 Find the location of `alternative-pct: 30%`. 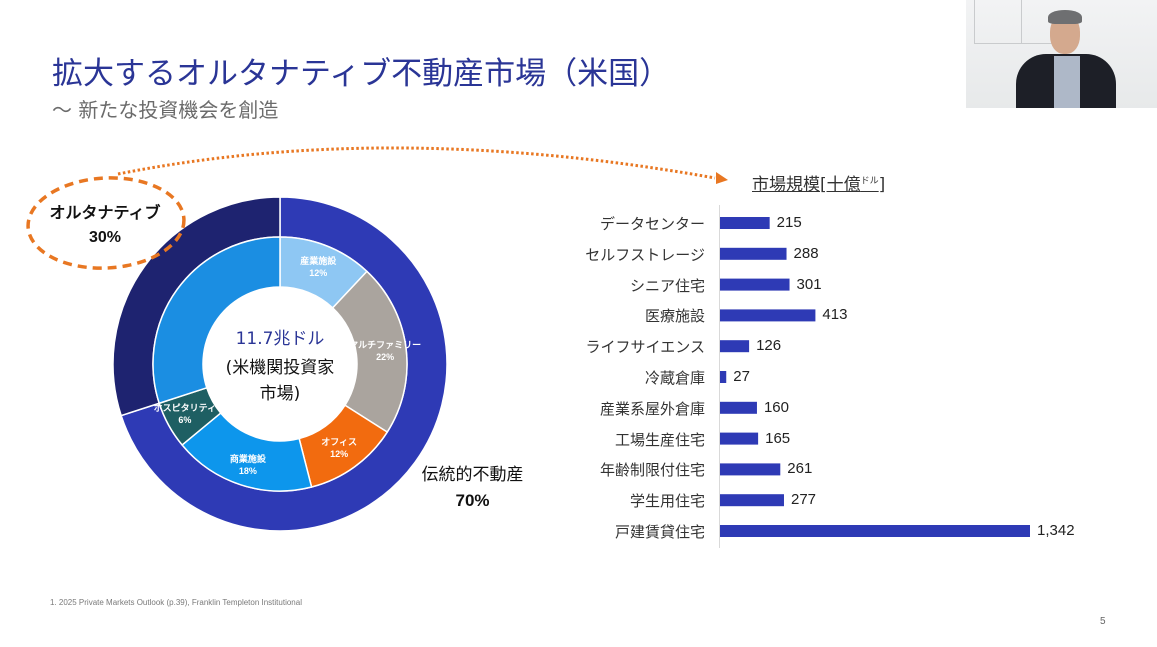

alternative-pct: 30% is located at coordinates (105, 237).